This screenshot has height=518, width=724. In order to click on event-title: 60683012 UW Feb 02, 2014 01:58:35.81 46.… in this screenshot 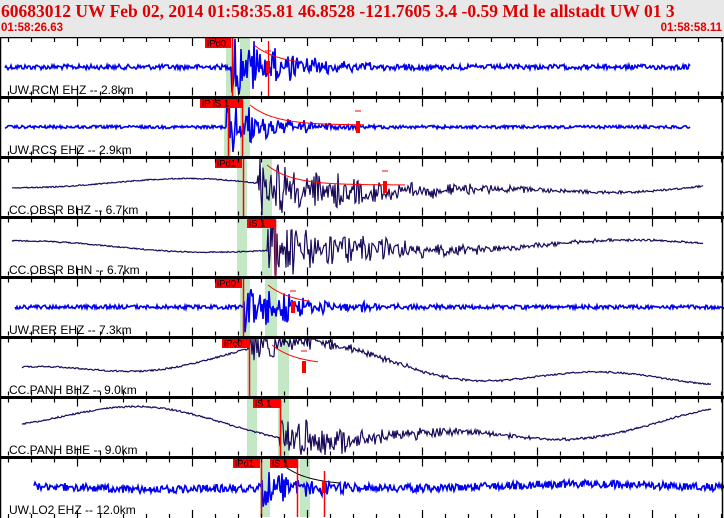, I will do `click(338, 11)`.